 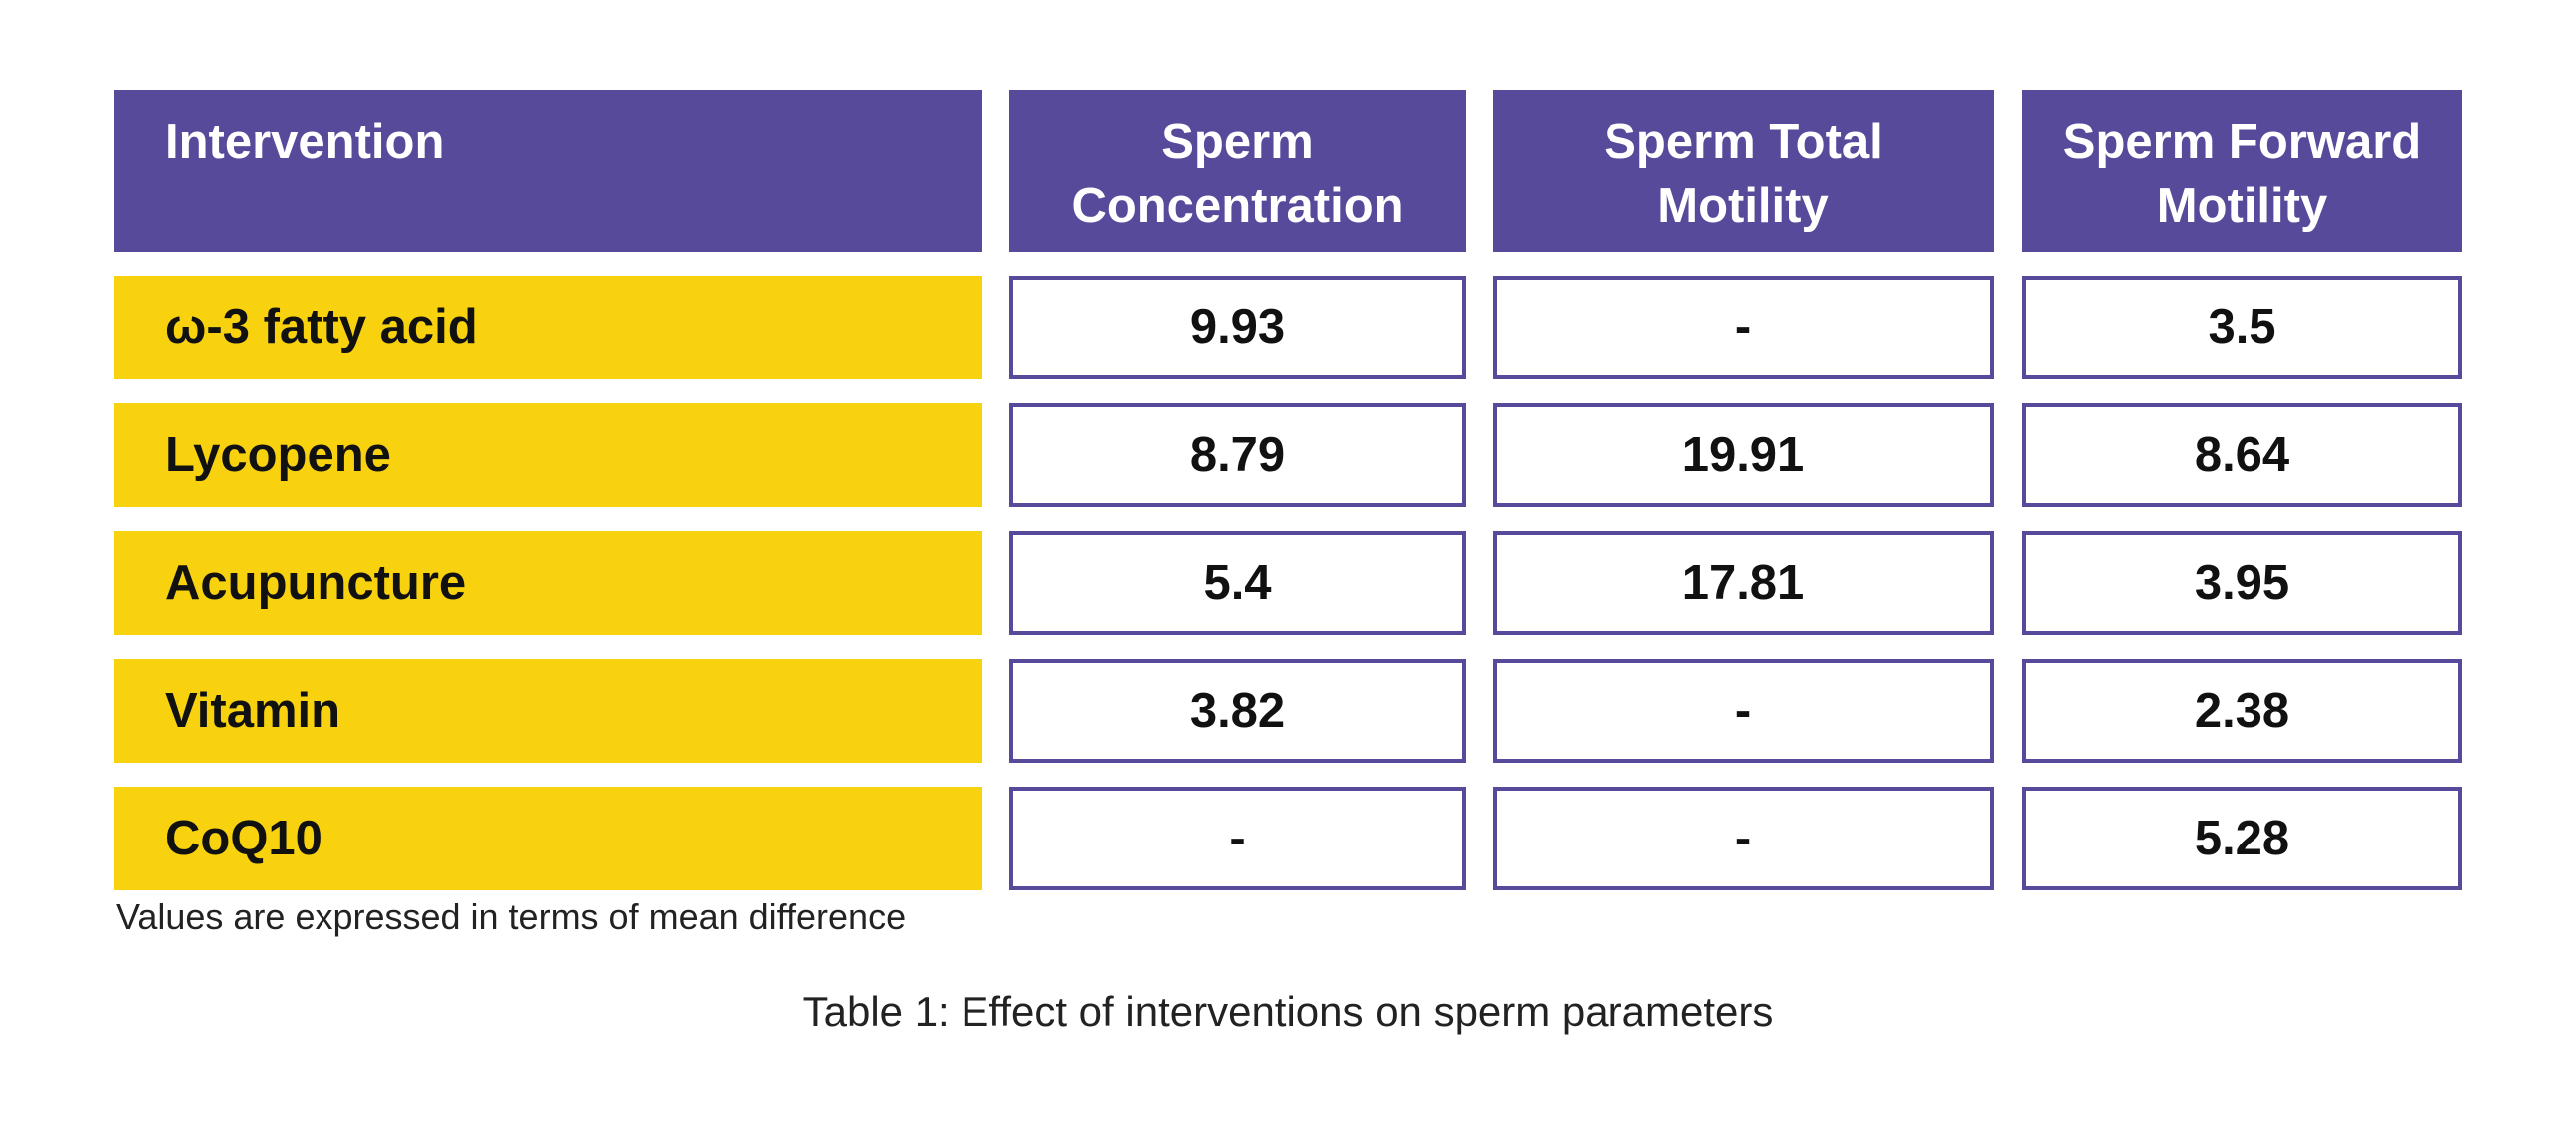 I want to click on cell-value: 17.81, so click(x=1743, y=583).